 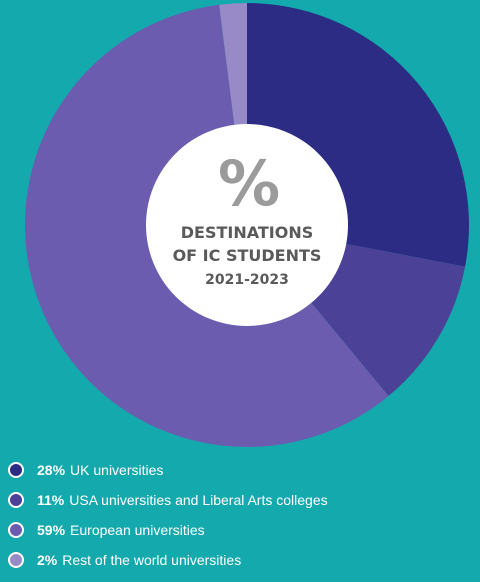 I want to click on legend-item-rest-of-world: 2% Rest of the world universities, so click(x=168, y=559).